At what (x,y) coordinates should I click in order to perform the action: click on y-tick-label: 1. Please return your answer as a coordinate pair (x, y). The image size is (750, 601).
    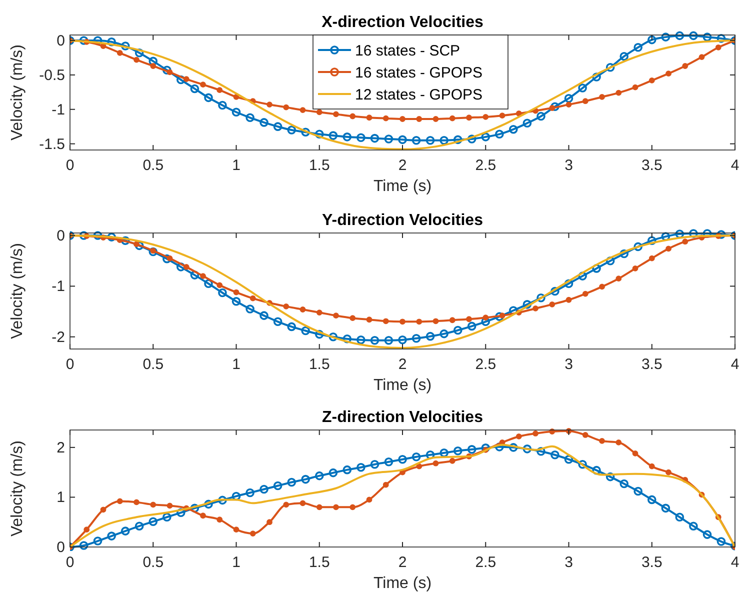
    Looking at the image, I should click on (60, 497).